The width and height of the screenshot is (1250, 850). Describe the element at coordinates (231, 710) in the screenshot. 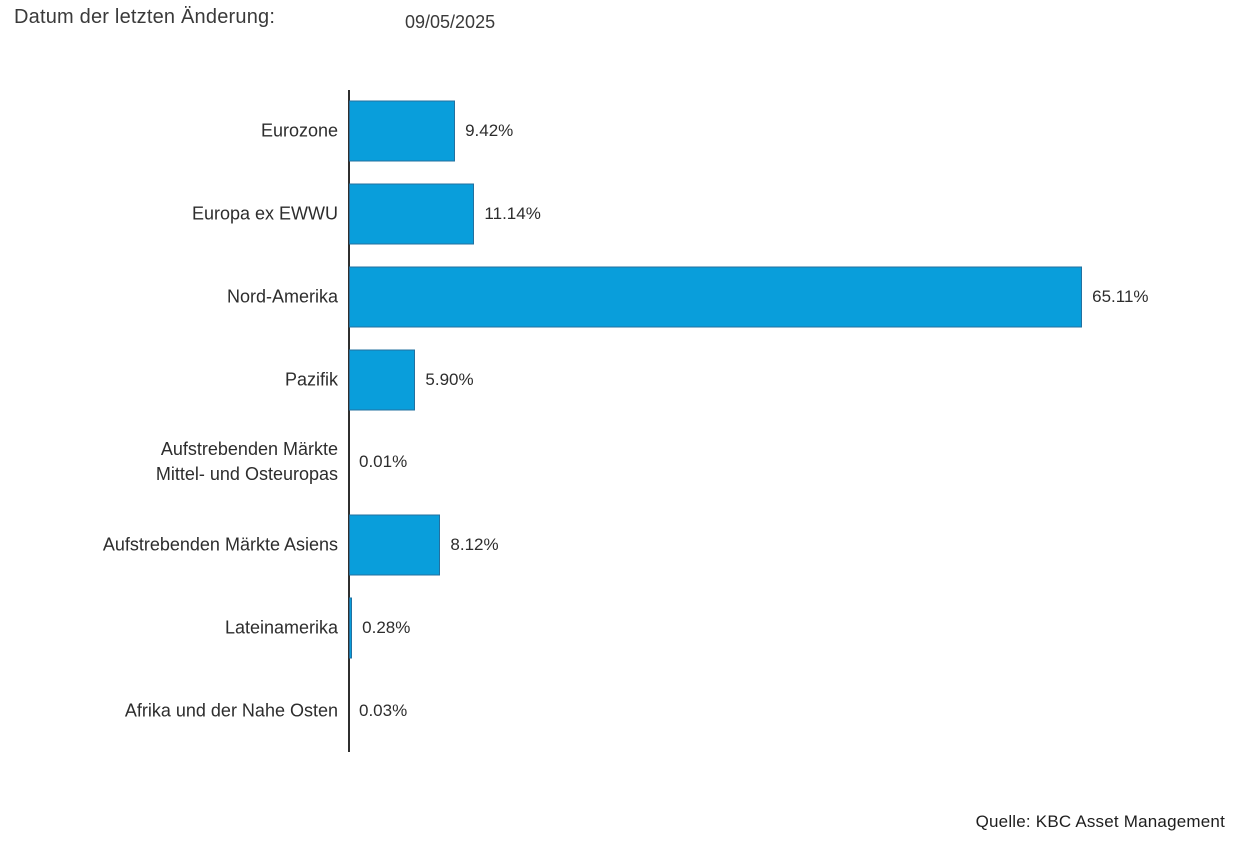

I see `category-label: Afrika und der Nahe Osten` at that location.